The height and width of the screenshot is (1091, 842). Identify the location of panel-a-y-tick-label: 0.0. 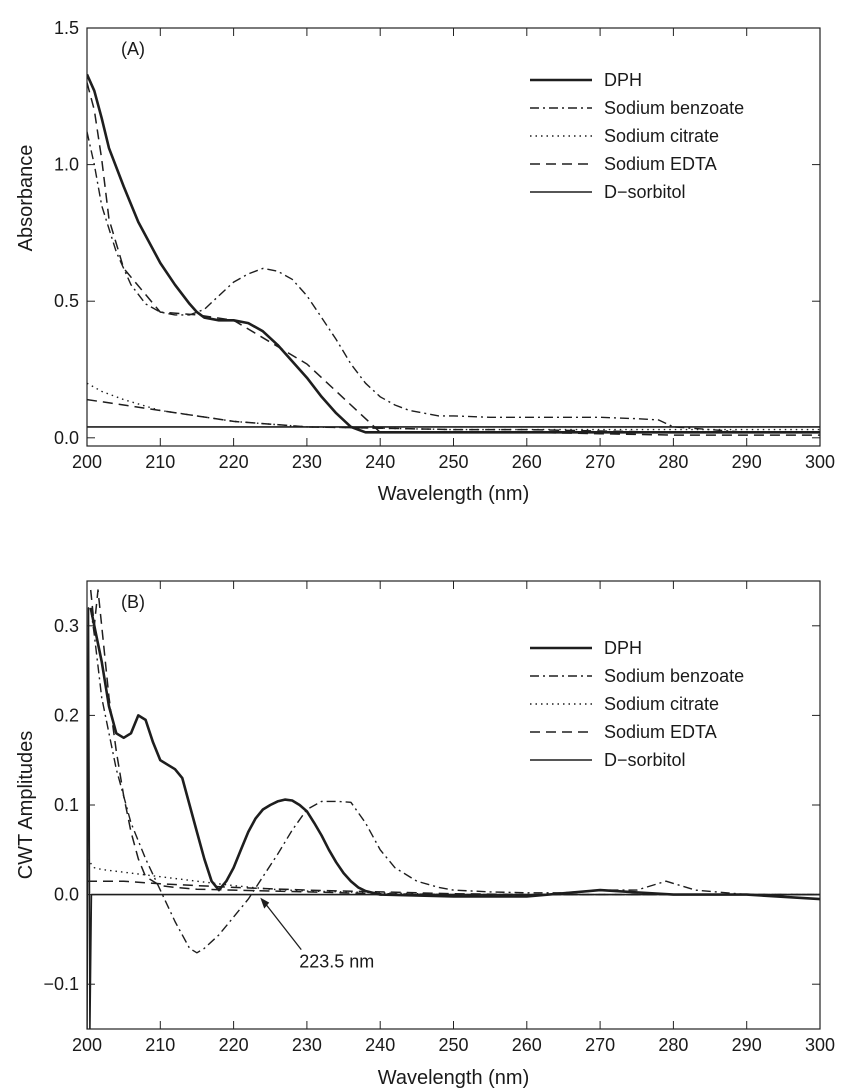
(66, 438).